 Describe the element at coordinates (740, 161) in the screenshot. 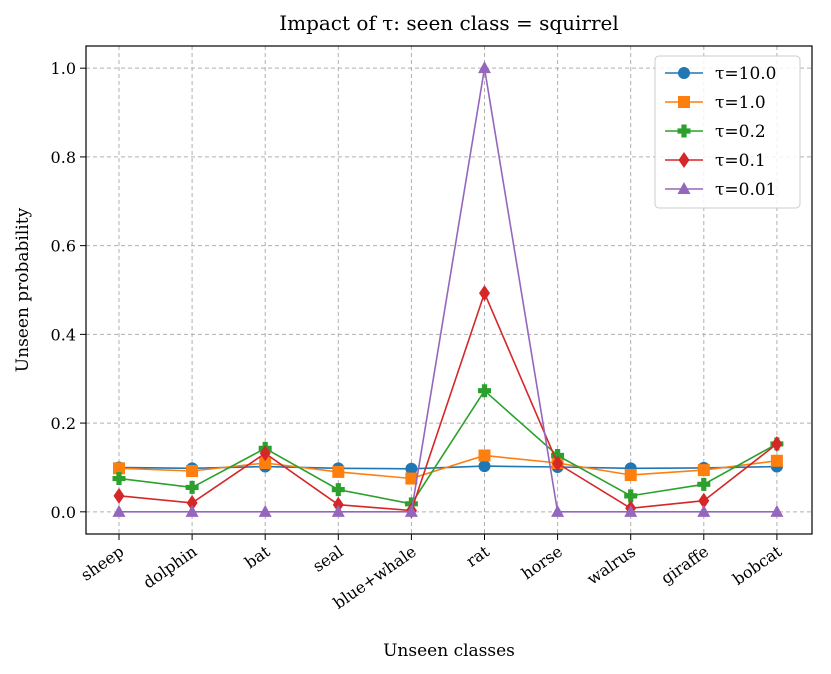

I see `legend-label: τ=0.1` at that location.